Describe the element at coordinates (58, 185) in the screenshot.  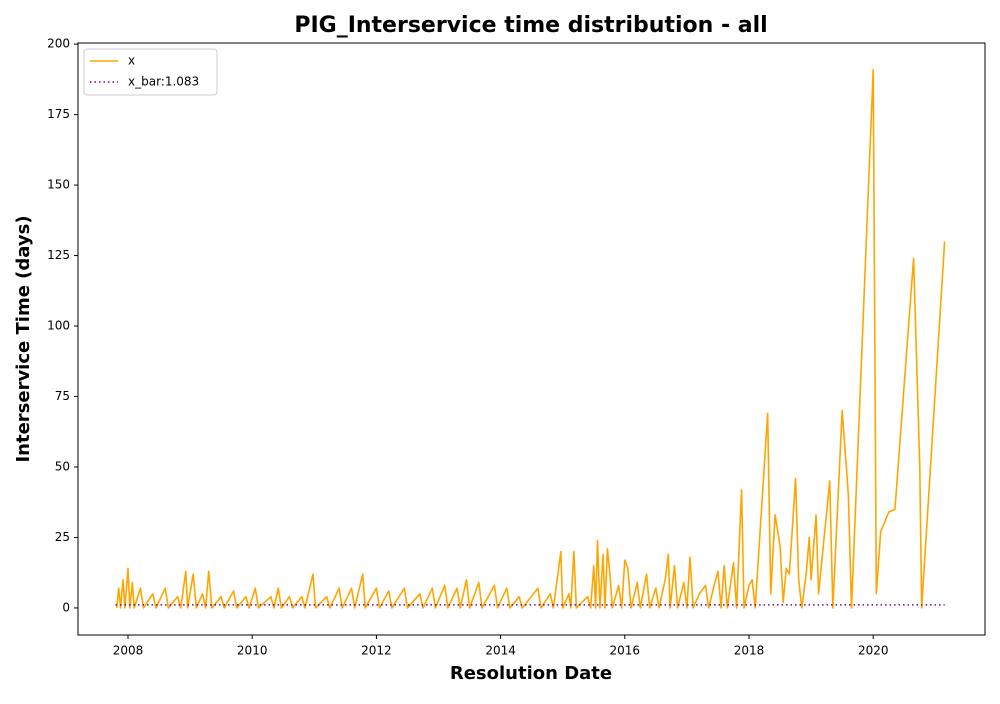
I see `y-tick-label: 150` at that location.